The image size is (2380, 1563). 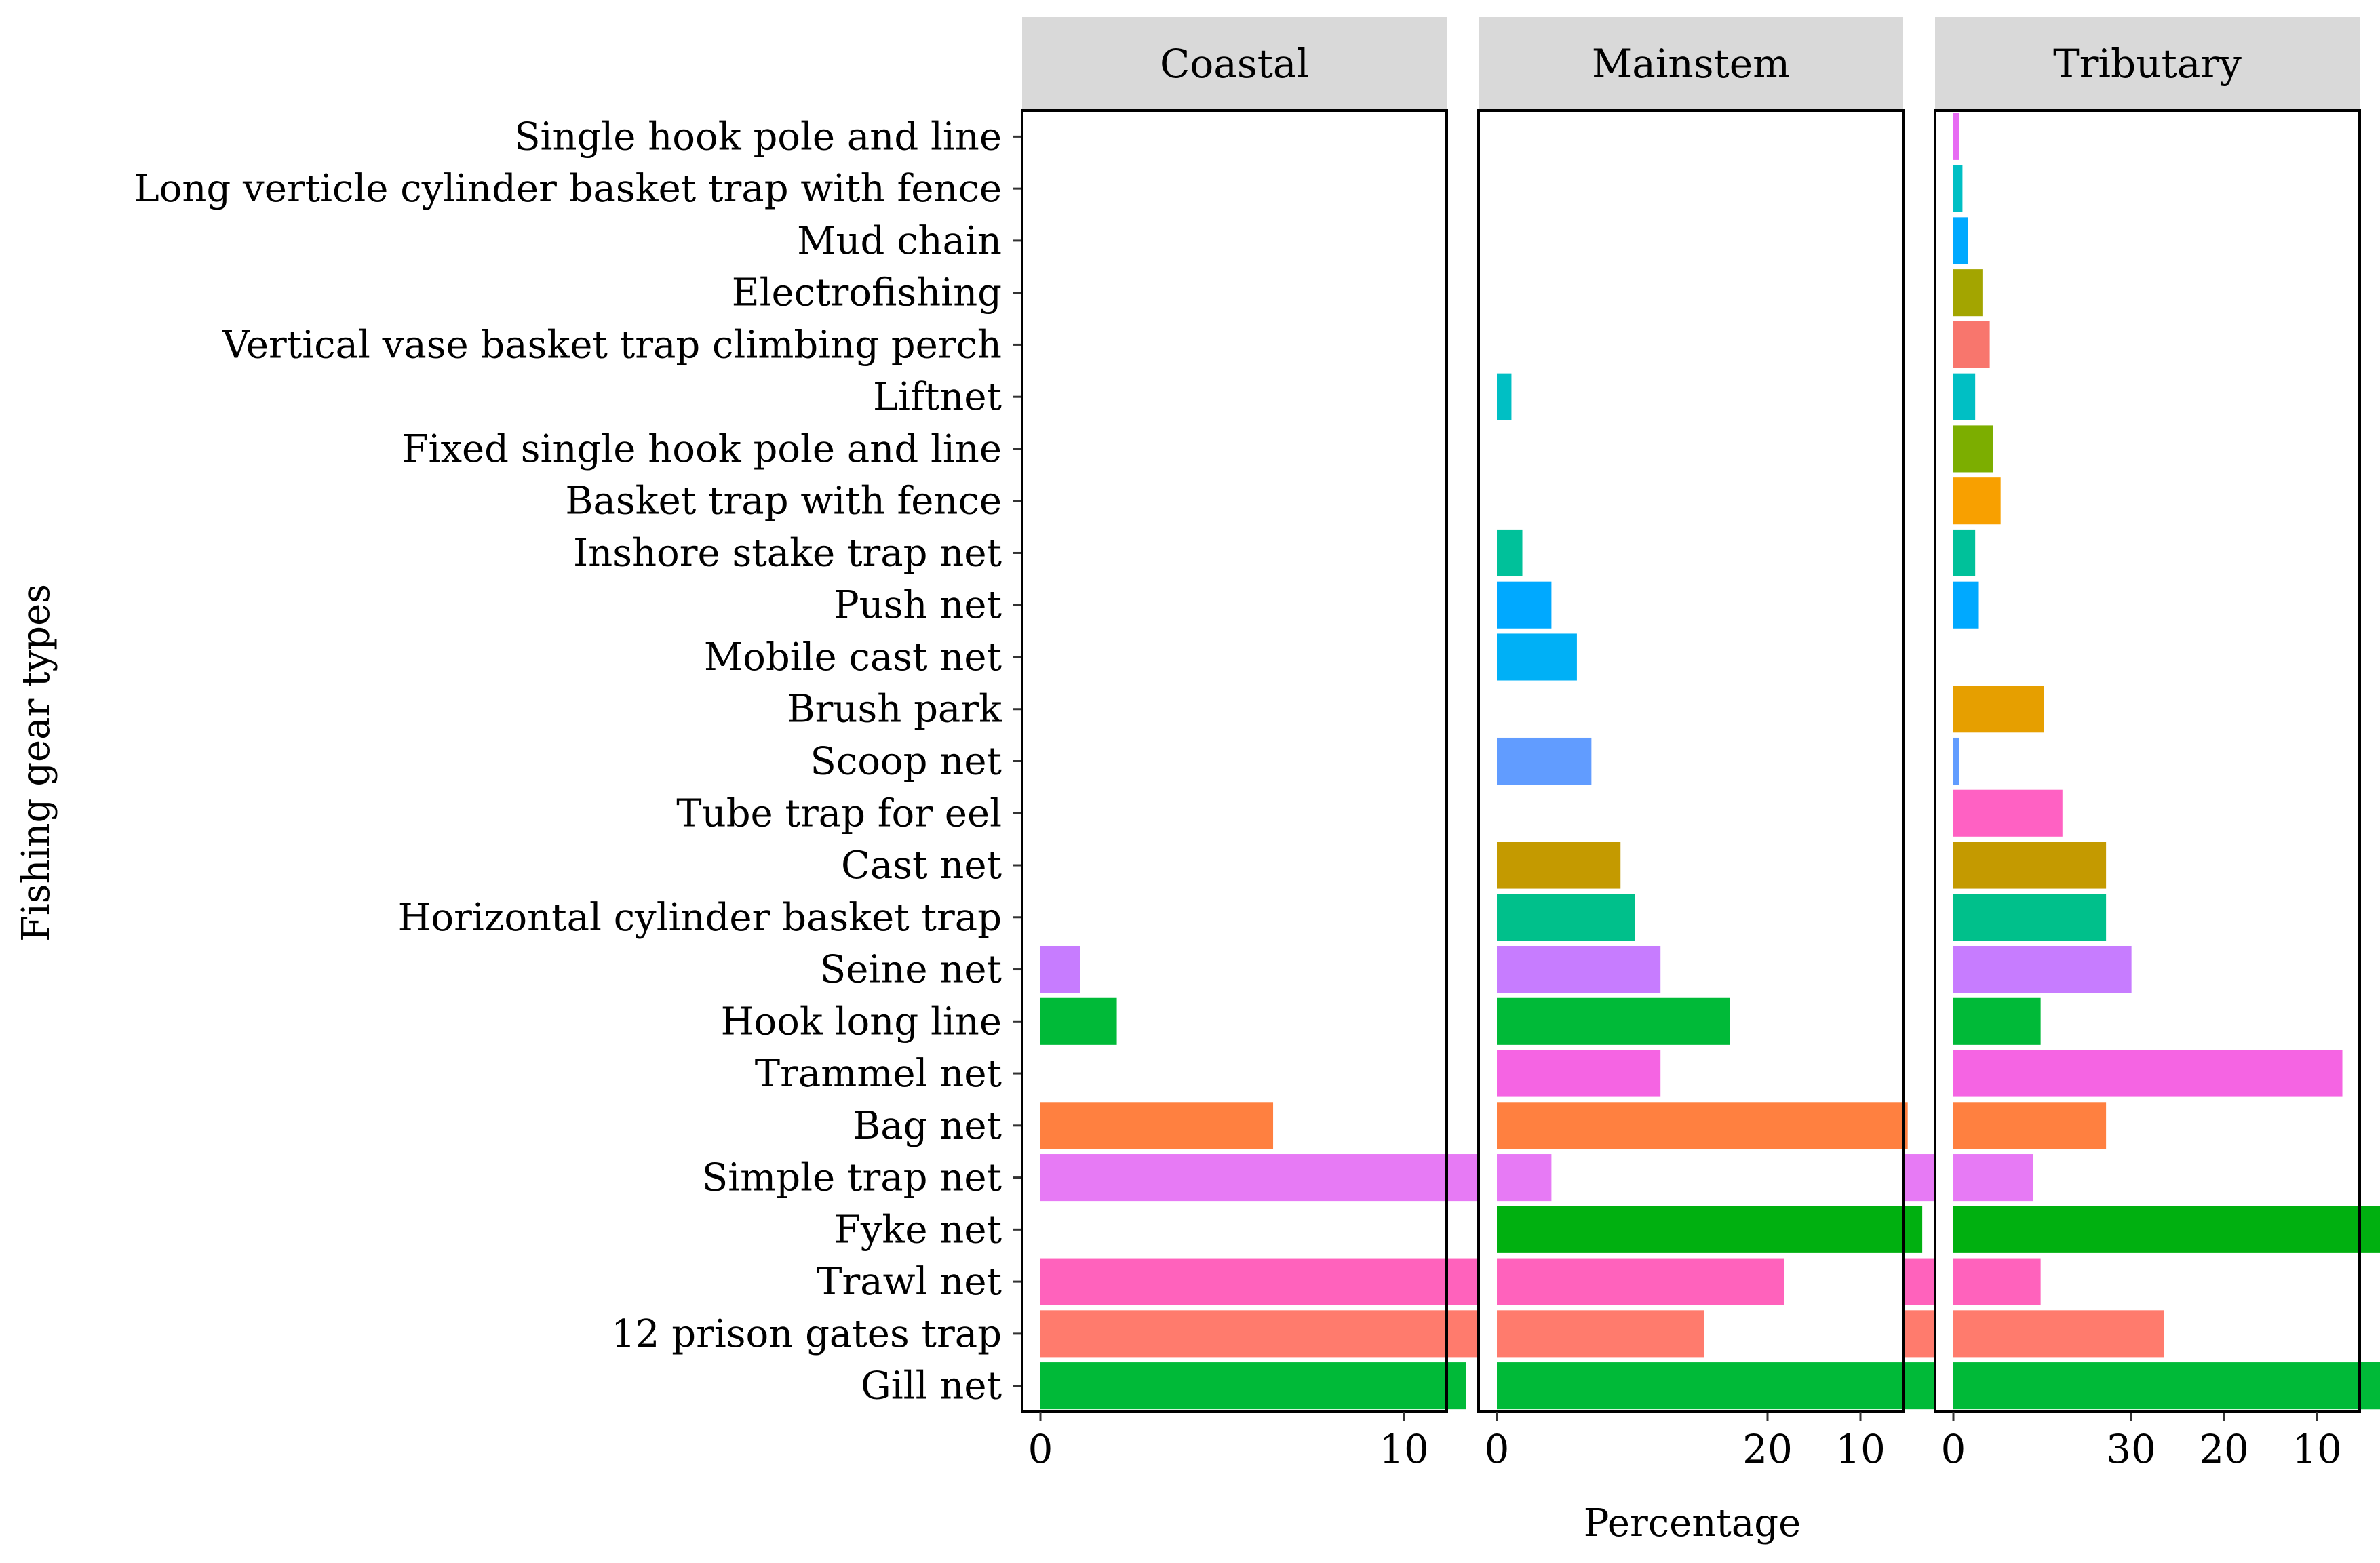 I want to click on facet-label: Tributary, so click(x=2147, y=64).